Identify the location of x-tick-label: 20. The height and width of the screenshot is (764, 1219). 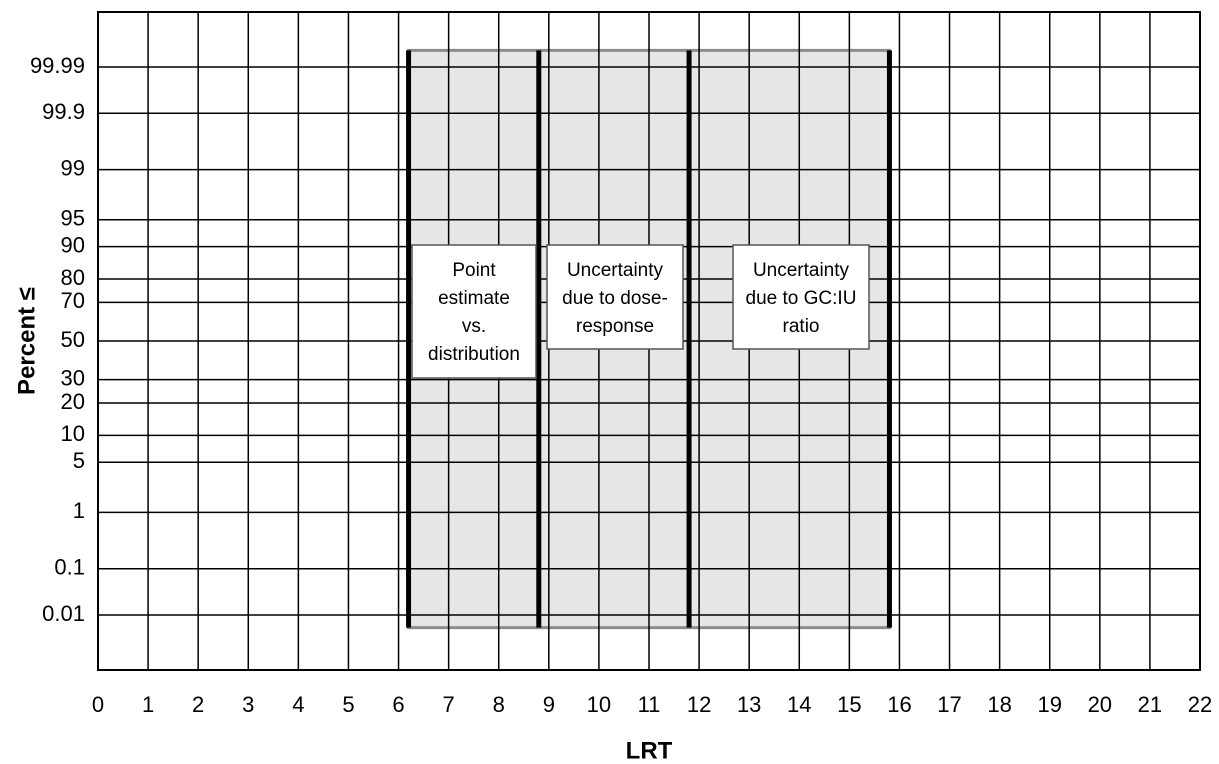
(1100, 704).